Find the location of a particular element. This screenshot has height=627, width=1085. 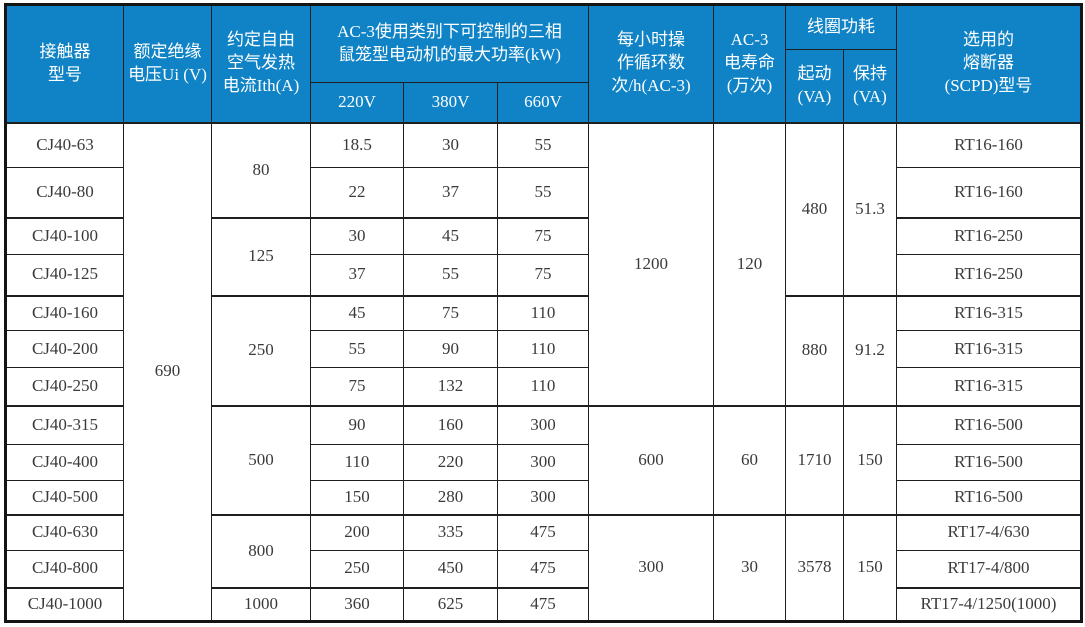

cell-cycles: 300 is located at coordinates (651, 568).